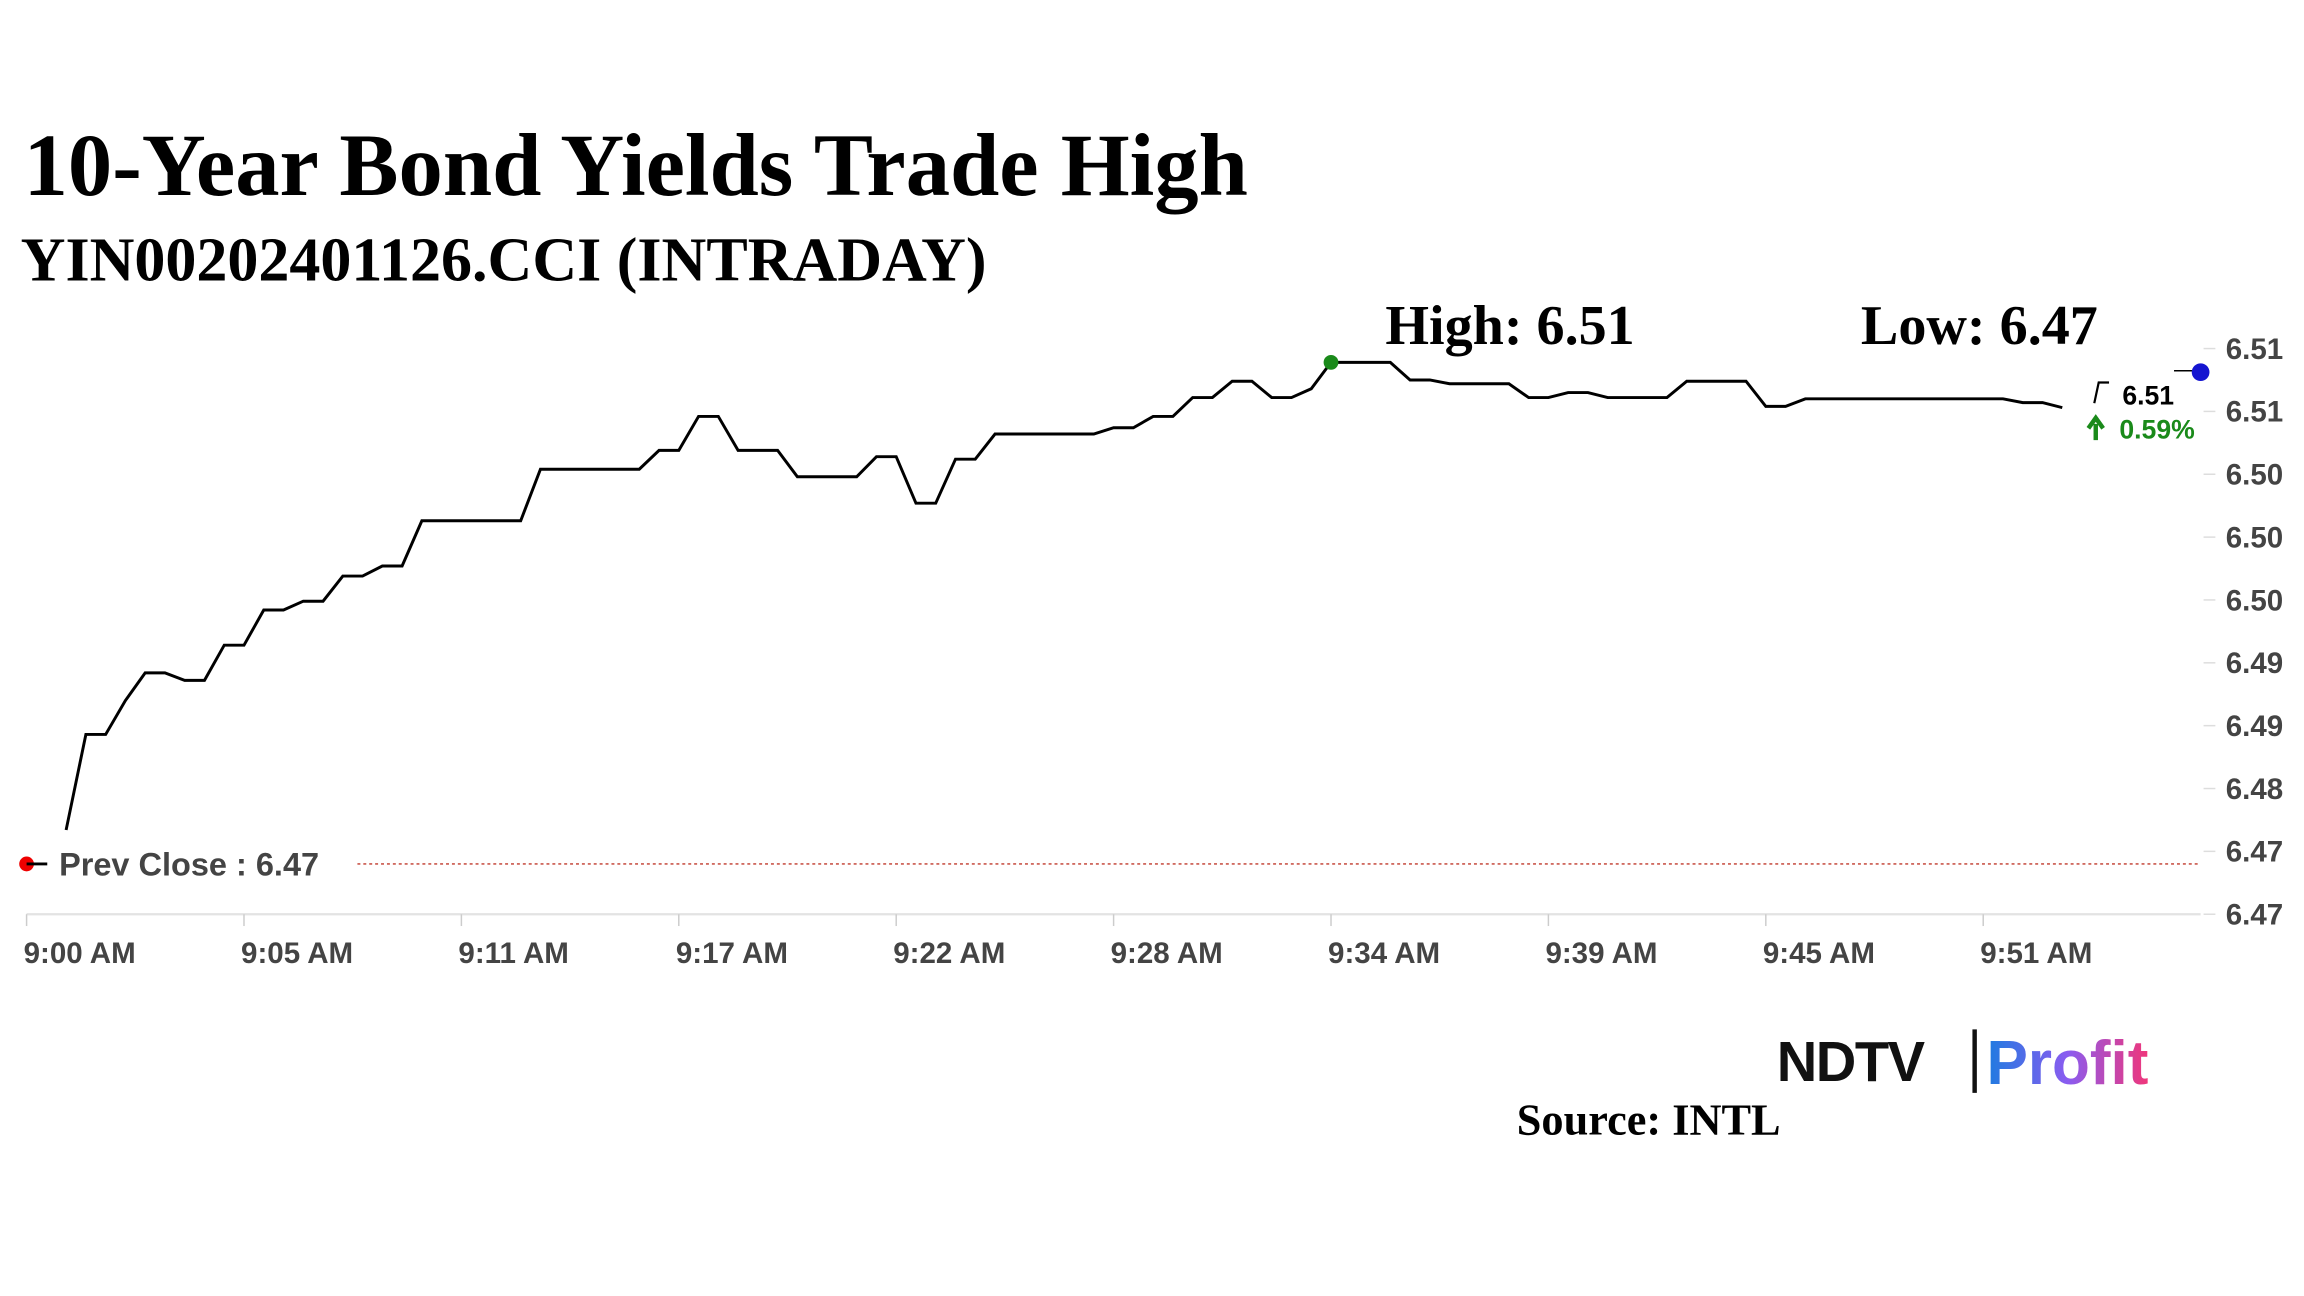 The image size is (2304, 1296). I want to click on source: Source: INTL, so click(1649, 1119).